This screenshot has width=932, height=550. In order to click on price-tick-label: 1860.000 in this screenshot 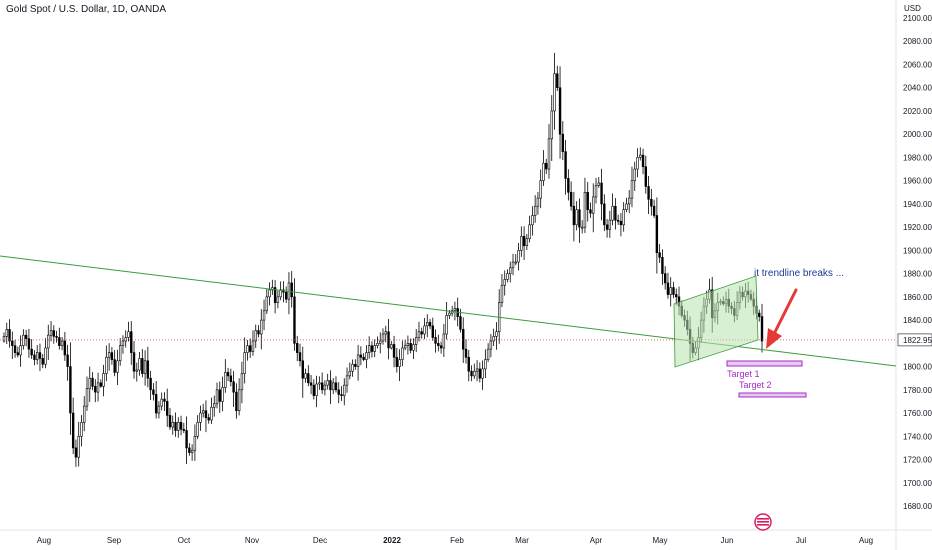, I will do `click(917, 297)`.